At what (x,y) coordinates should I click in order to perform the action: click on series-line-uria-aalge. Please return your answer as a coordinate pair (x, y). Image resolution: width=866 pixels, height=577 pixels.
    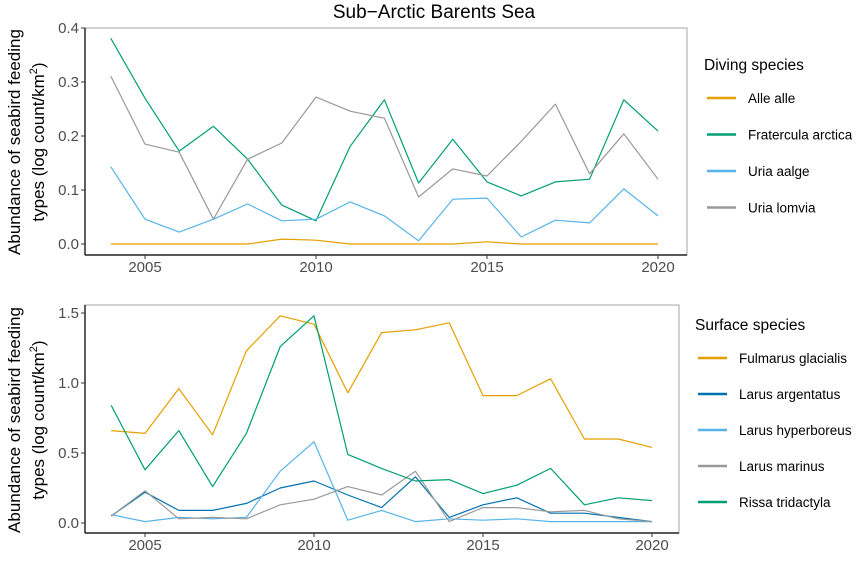
    Looking at the image, I should click on (384, 204).